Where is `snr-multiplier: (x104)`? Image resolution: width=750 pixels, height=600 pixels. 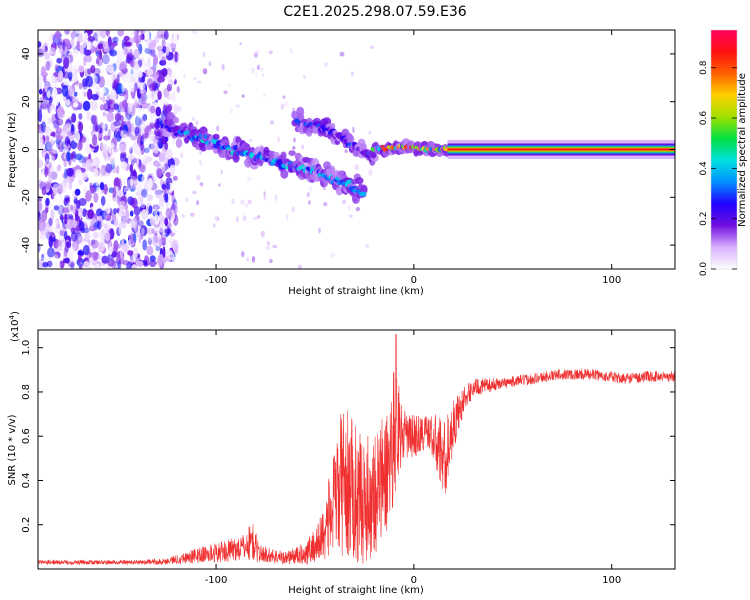 snr-multiplier: (x104) is located at coordinates (14, 326).